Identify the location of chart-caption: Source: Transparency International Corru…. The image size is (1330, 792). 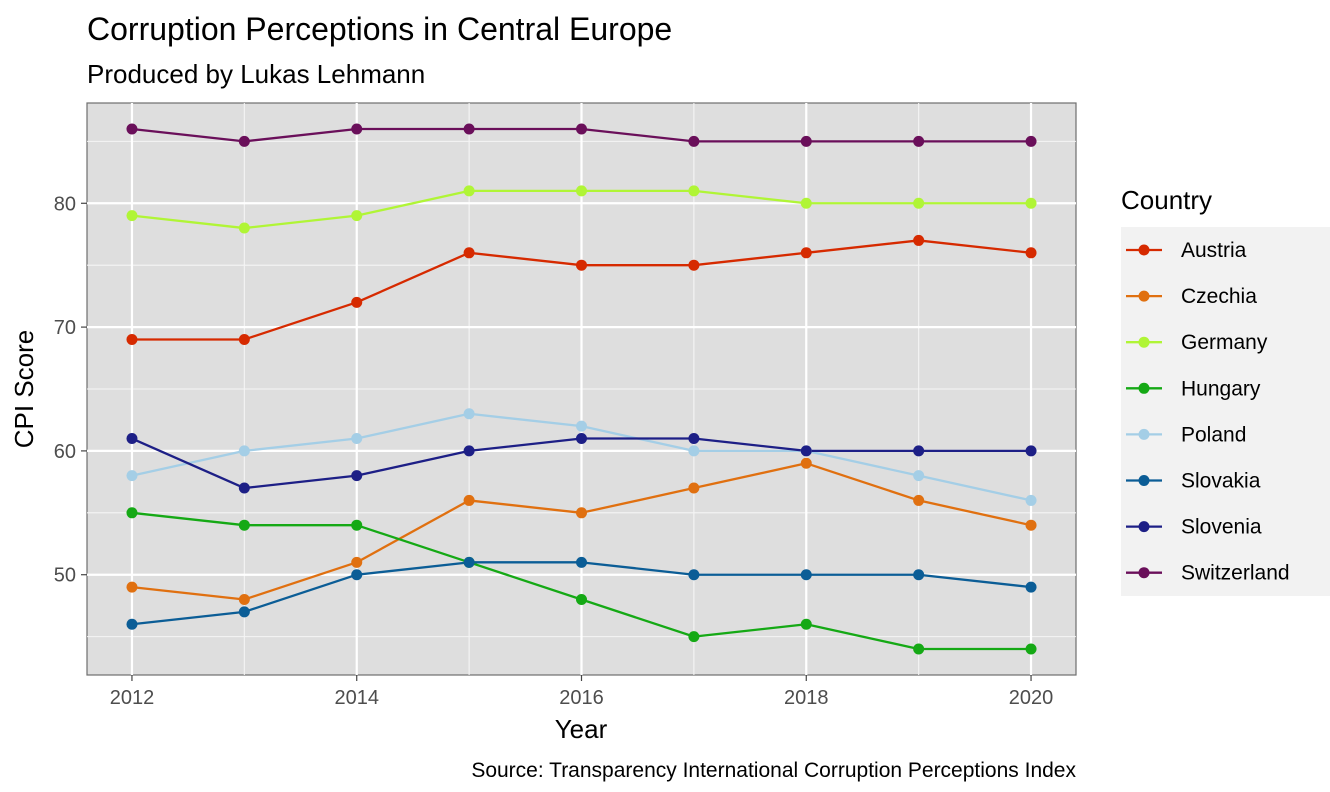
(773, 770).